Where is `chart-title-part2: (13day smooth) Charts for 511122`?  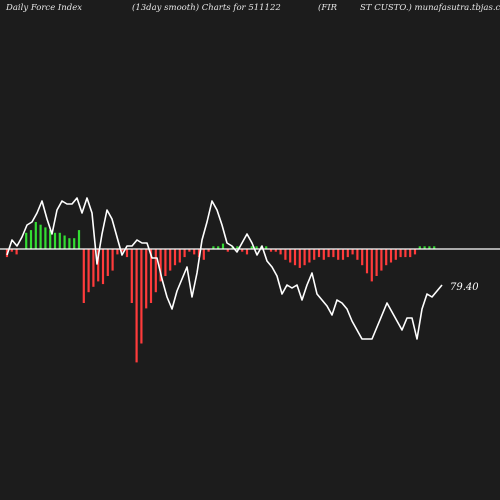 chart-title-part2: (13day smooth) Charts for 511122 is located at coordinates (206, 8).